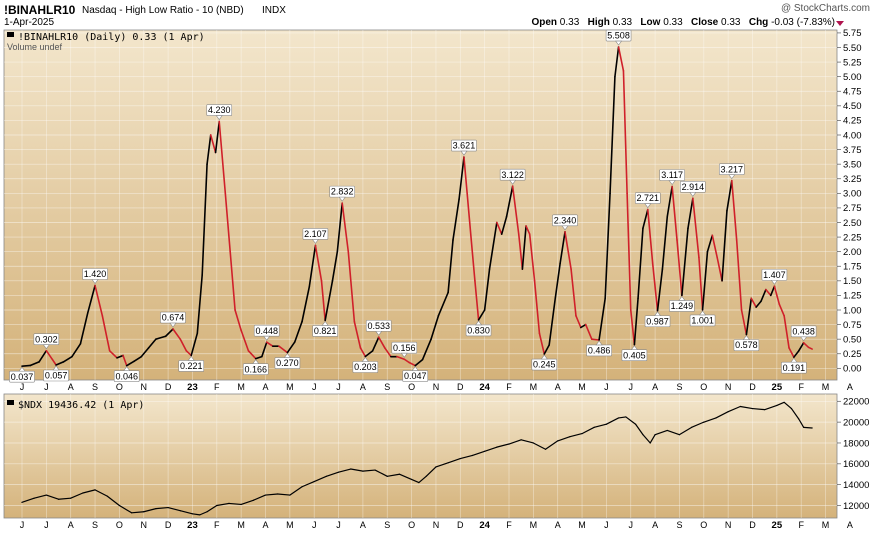  What do you see at coordinates (852, 62) in the screenshot?
I see `ratio-y-tick-label: 5.25` at bounding box center [852, 62].